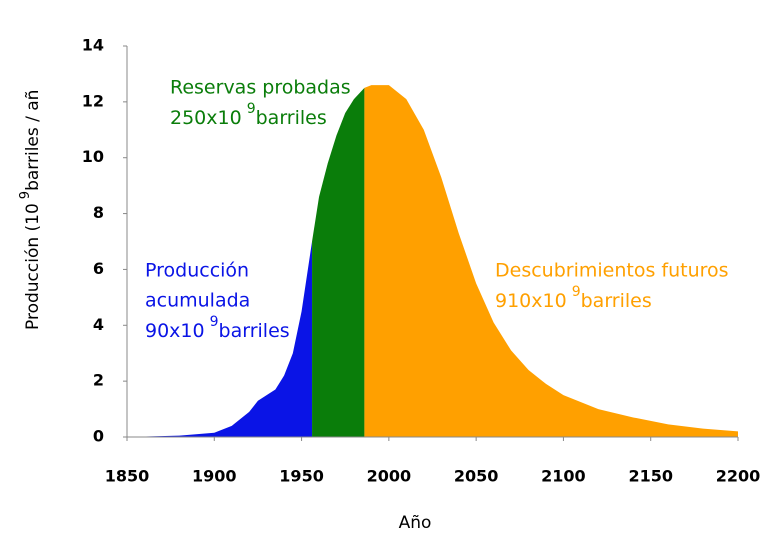 The width and height of the screenshot is (763, 540). What do you see at coordinates (214, 476) in the screenshot?
I see `x-tick-label: 1900` at bounding box center [214, 476].